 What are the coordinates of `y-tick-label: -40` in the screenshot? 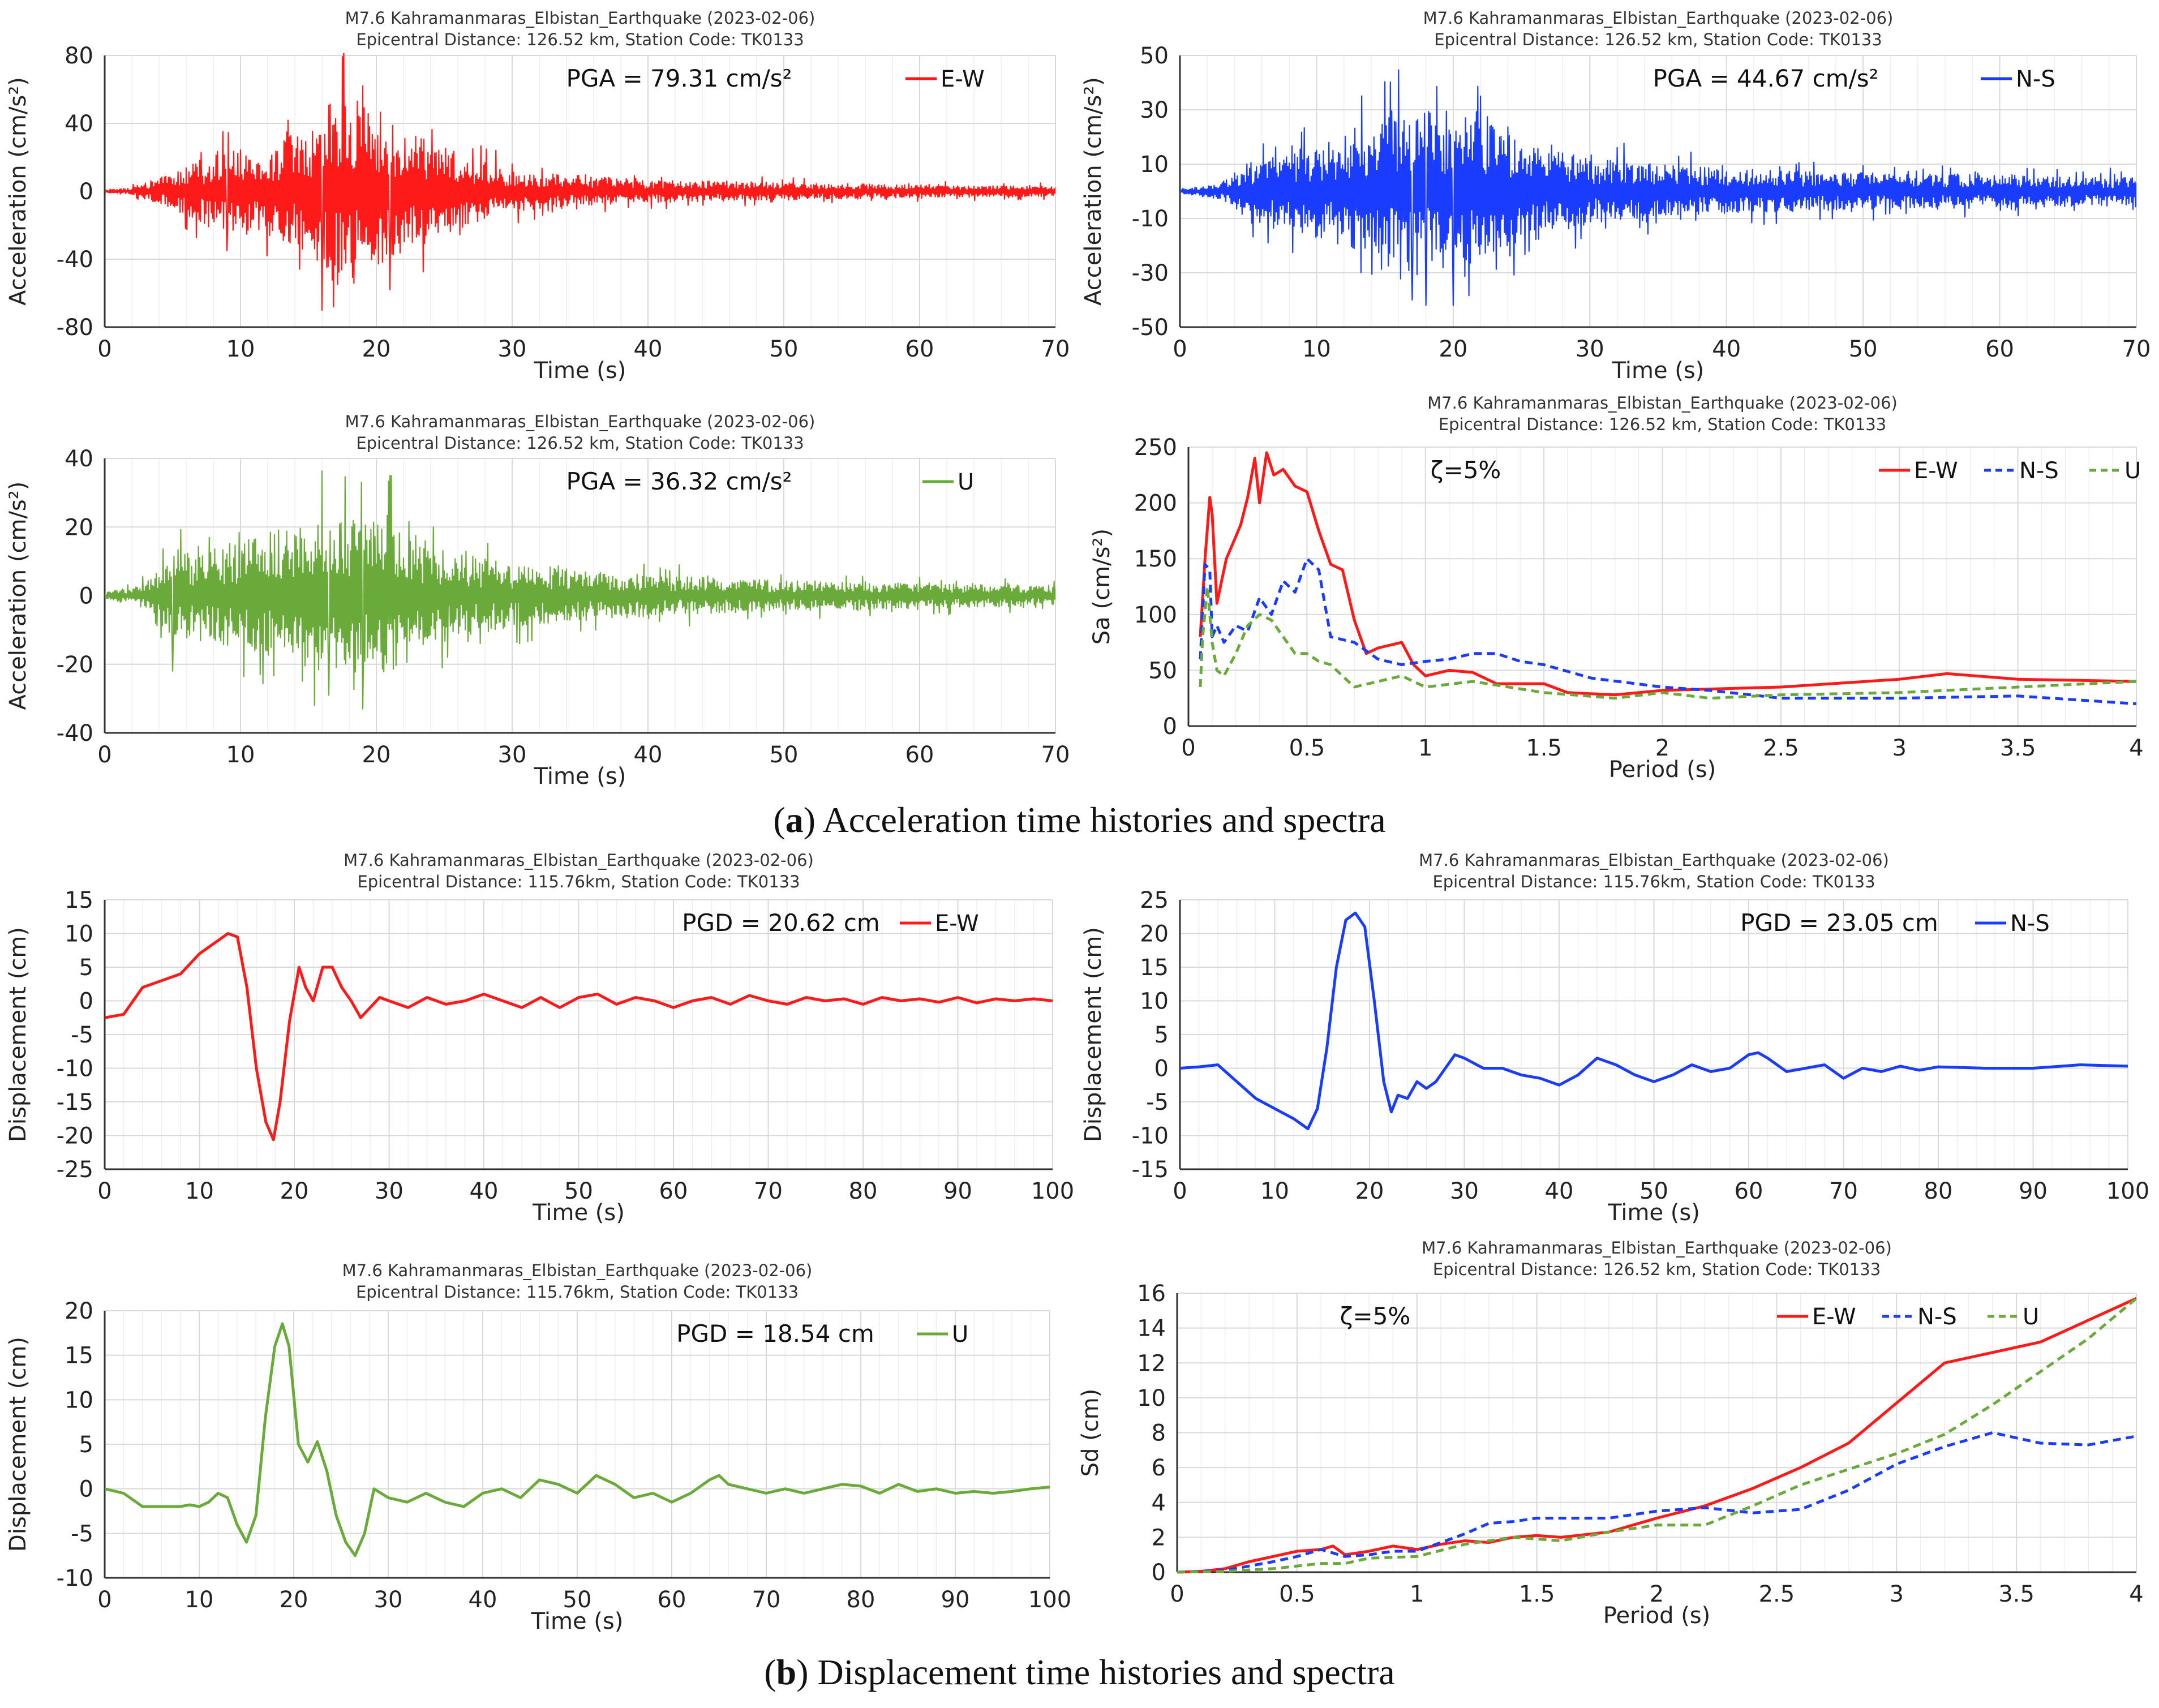 It's located at (75, 260).